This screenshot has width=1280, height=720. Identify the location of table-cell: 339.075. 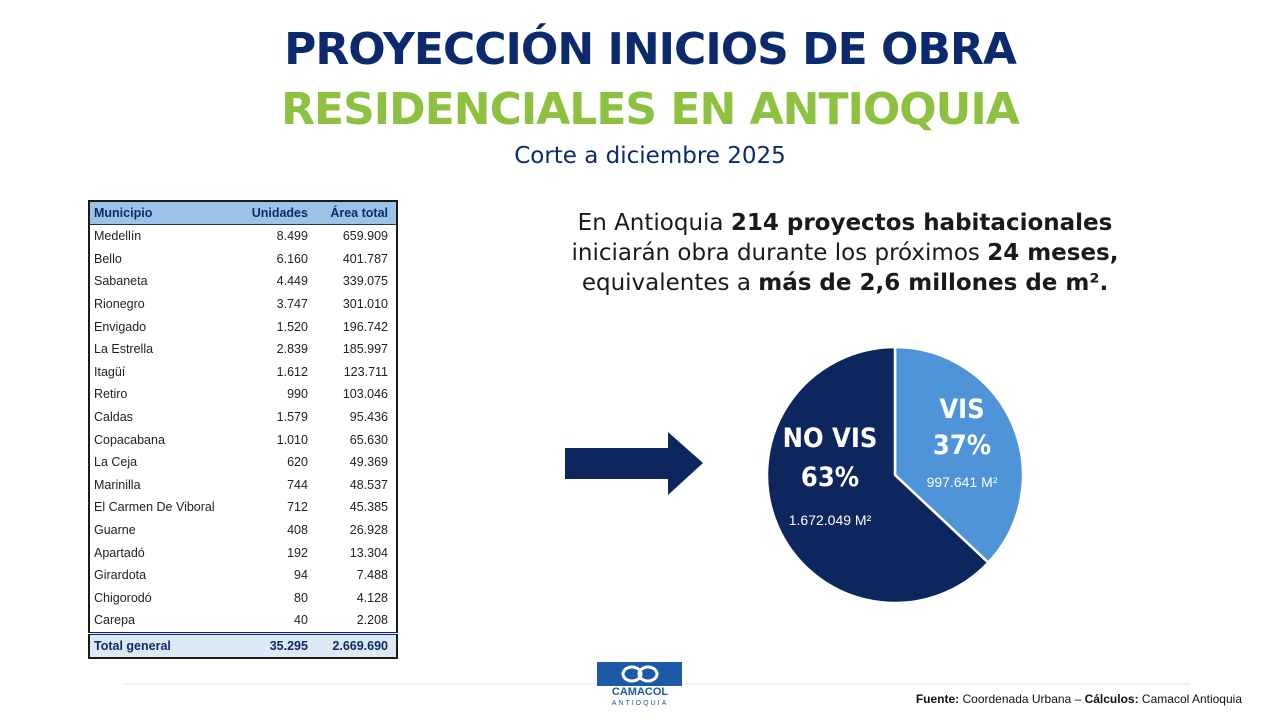
(365, 281).